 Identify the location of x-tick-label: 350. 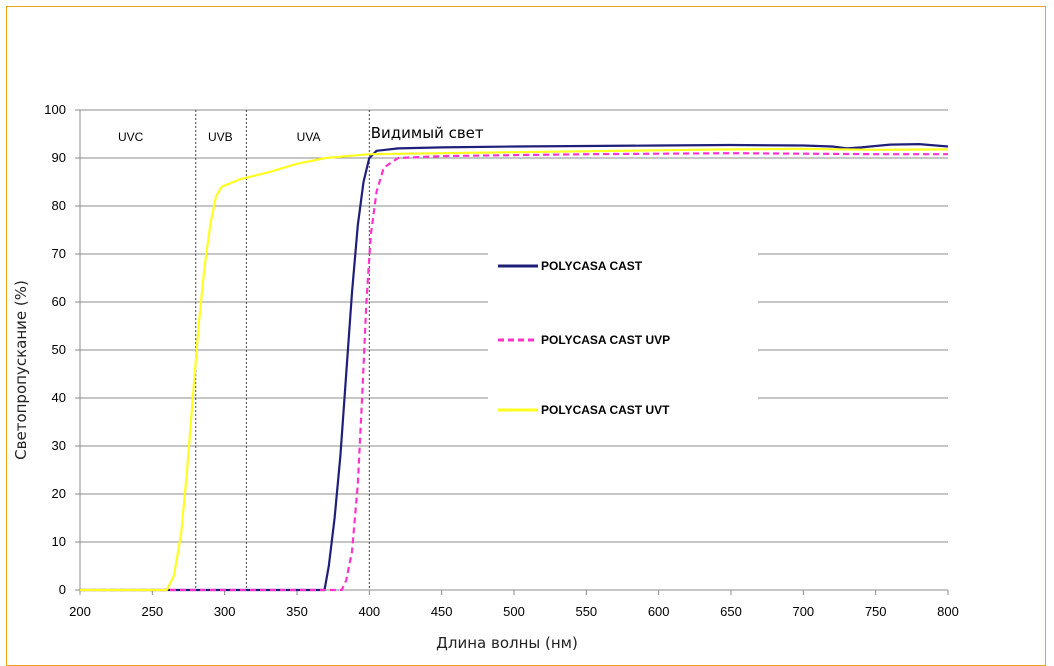
(297, 611).